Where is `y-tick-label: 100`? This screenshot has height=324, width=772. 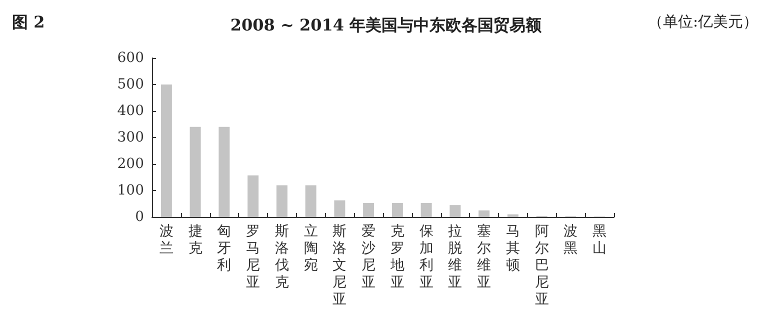
y-tick-label: 100 is located at coordinates (130, 190).